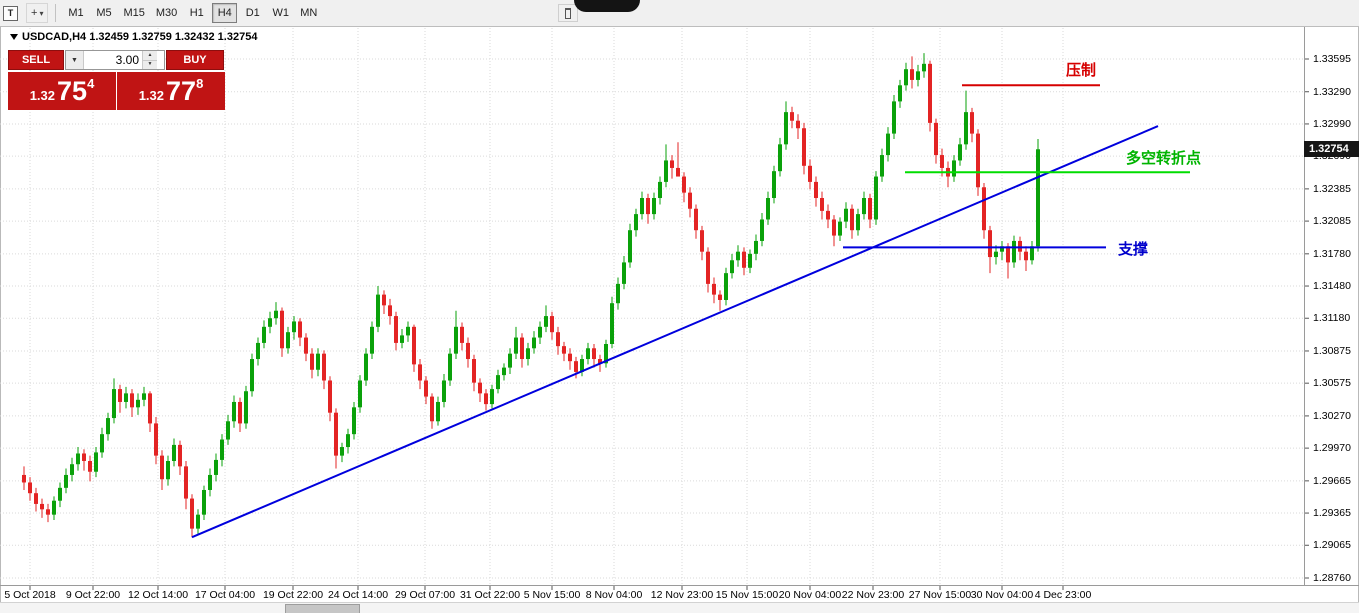  Describe the element at coordinates (75, 60) in the screenshot. I see `volume-preset-button: ▼` at that location.